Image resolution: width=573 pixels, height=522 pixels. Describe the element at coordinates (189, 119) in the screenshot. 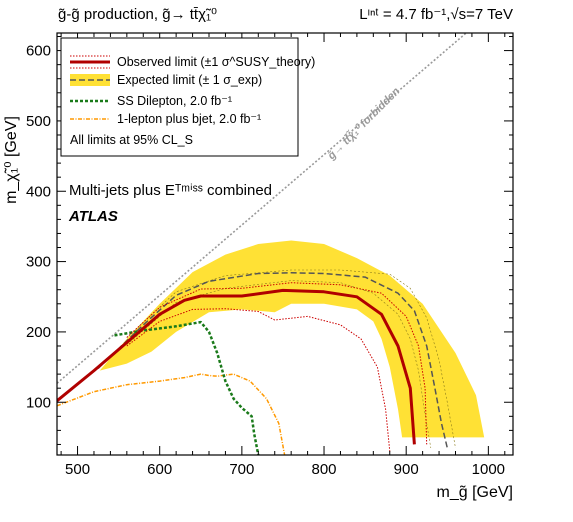

I see `legend-onelepton-label: 1-lepton plus bjet, 2.0 fb⁻¹` at that location.